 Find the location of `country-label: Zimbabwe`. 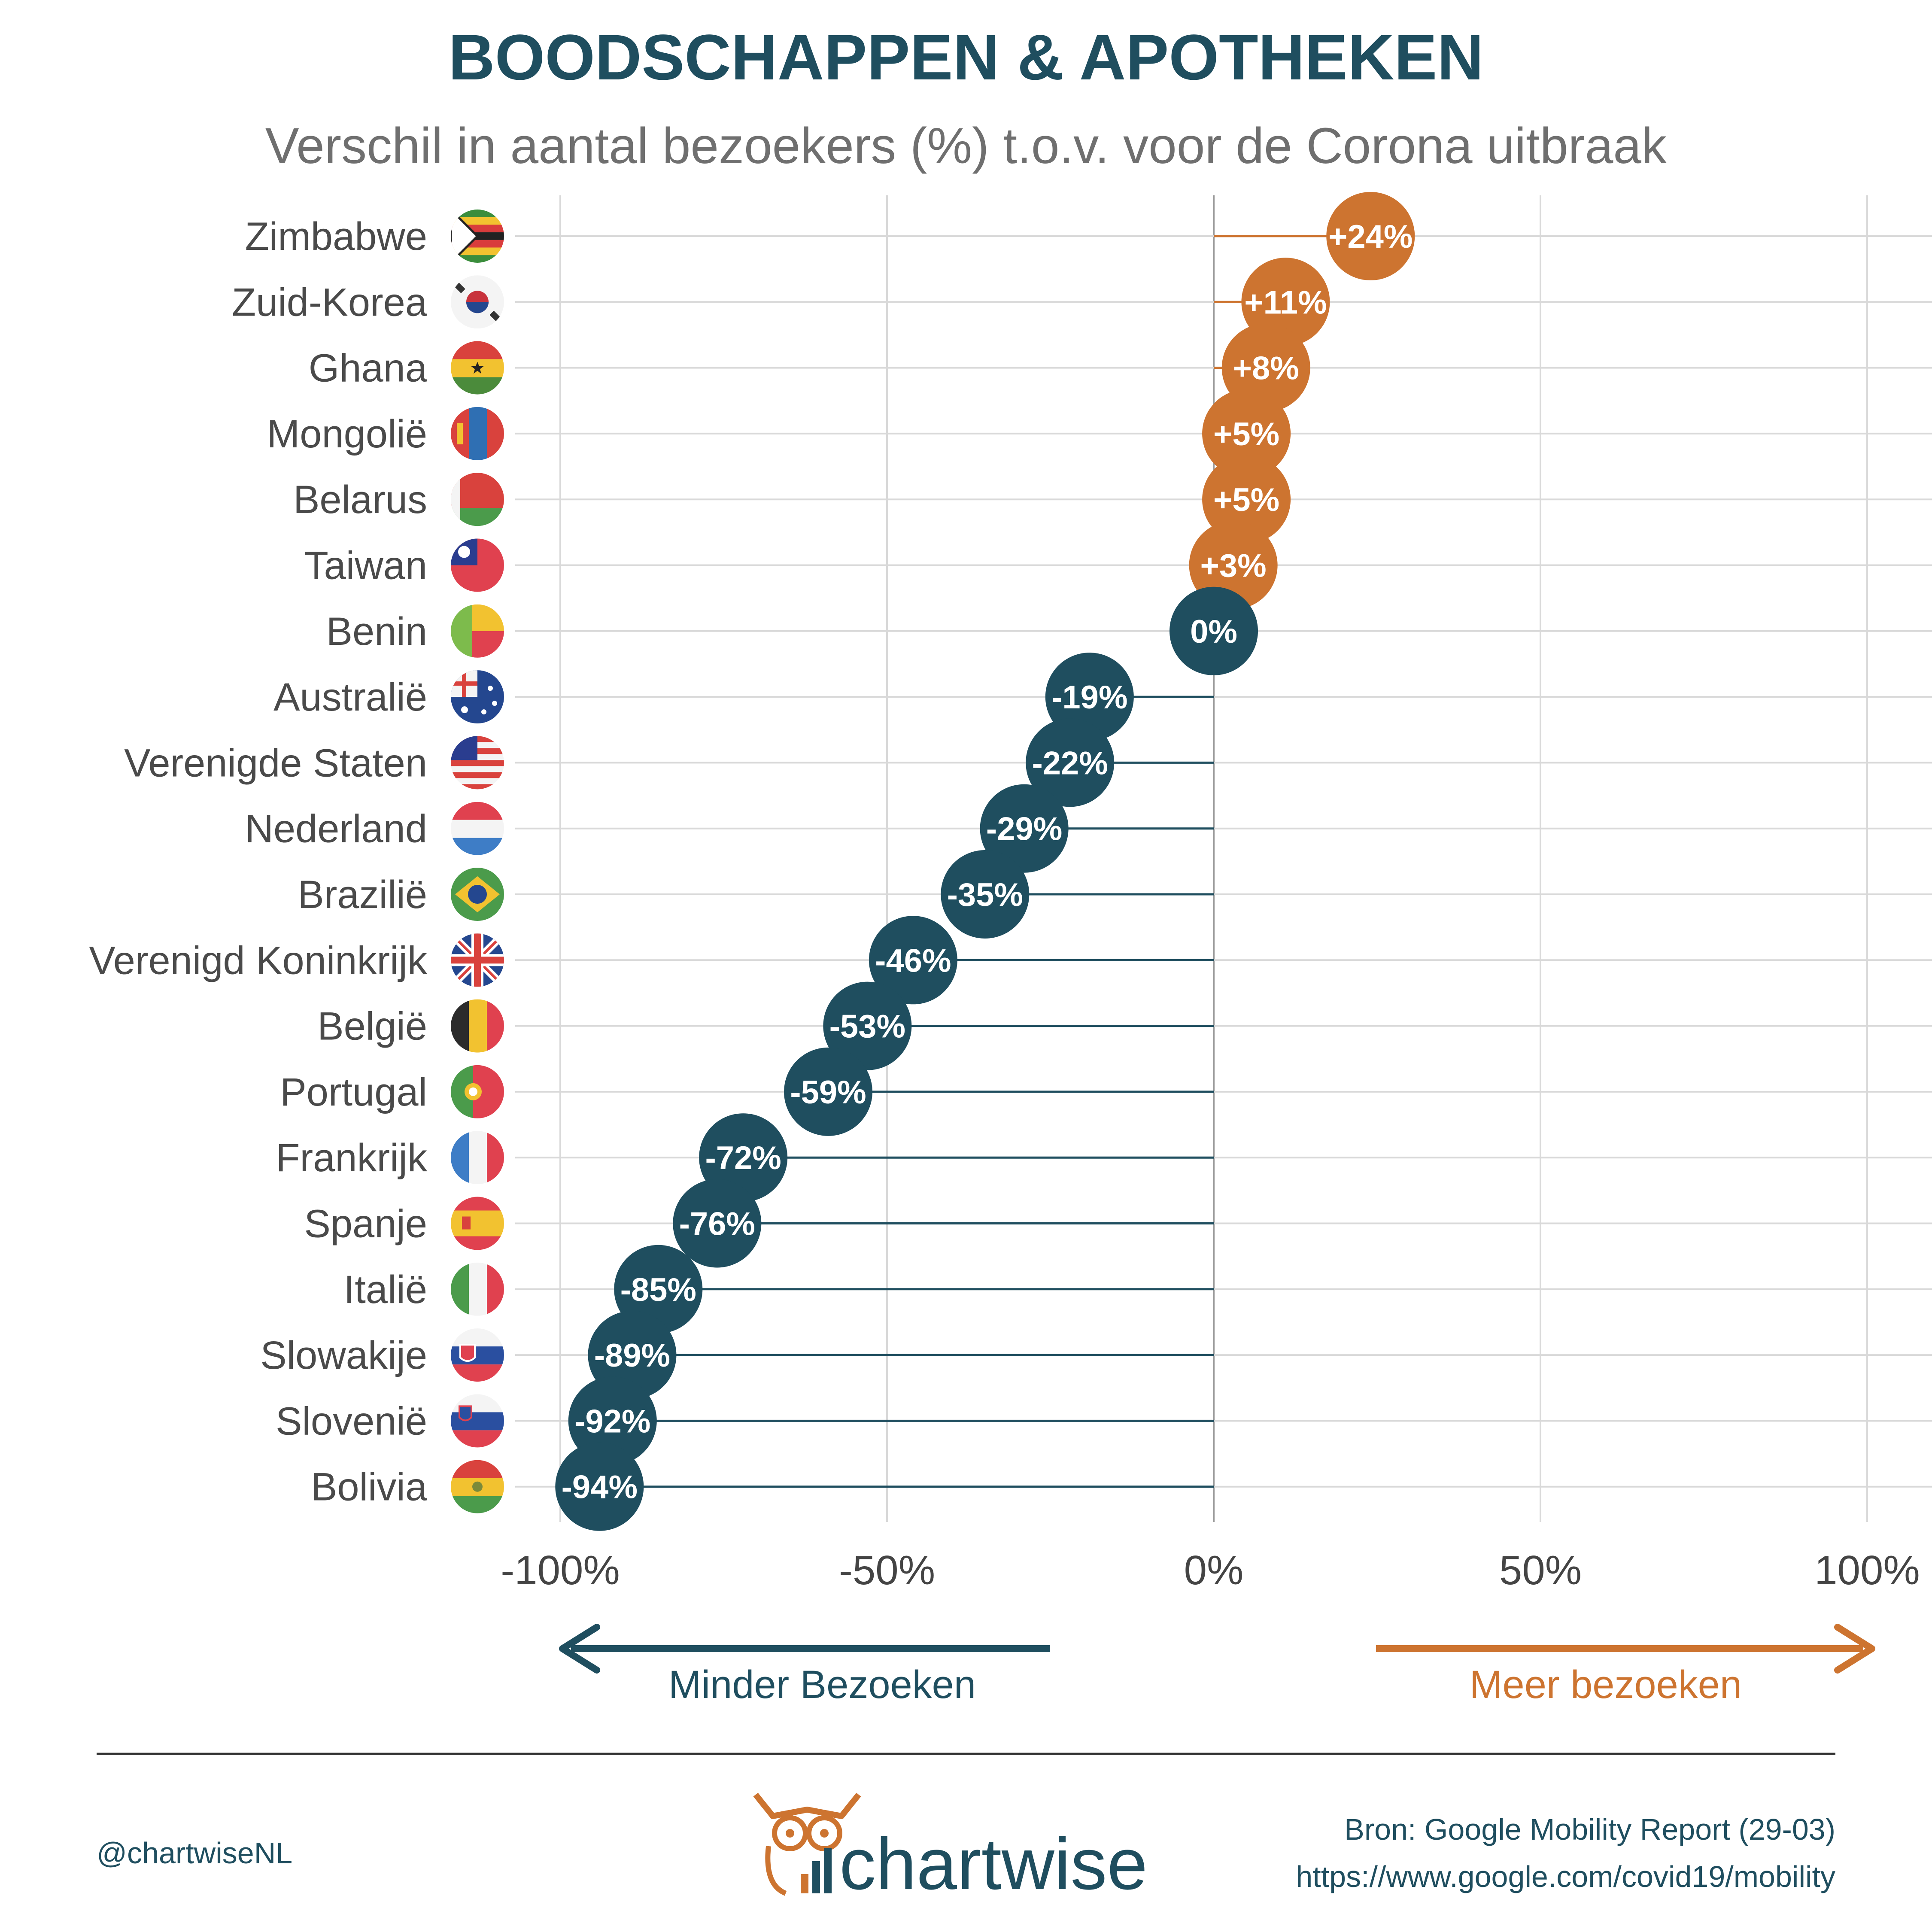

country-label: Zimbabwe is located at coordinates (336, 237).